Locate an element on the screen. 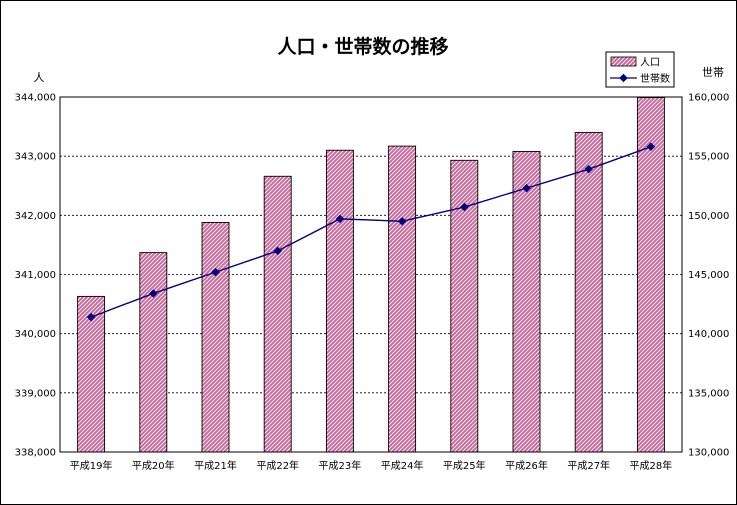  x-tick-label: 平成21年 is located at coordinates (215, 465).